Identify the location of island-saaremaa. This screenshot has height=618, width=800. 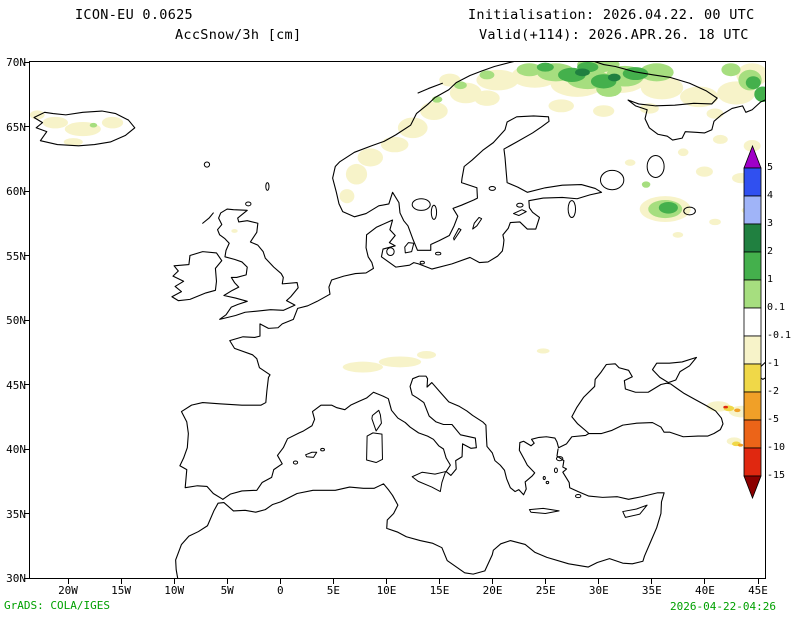
(519, 213).